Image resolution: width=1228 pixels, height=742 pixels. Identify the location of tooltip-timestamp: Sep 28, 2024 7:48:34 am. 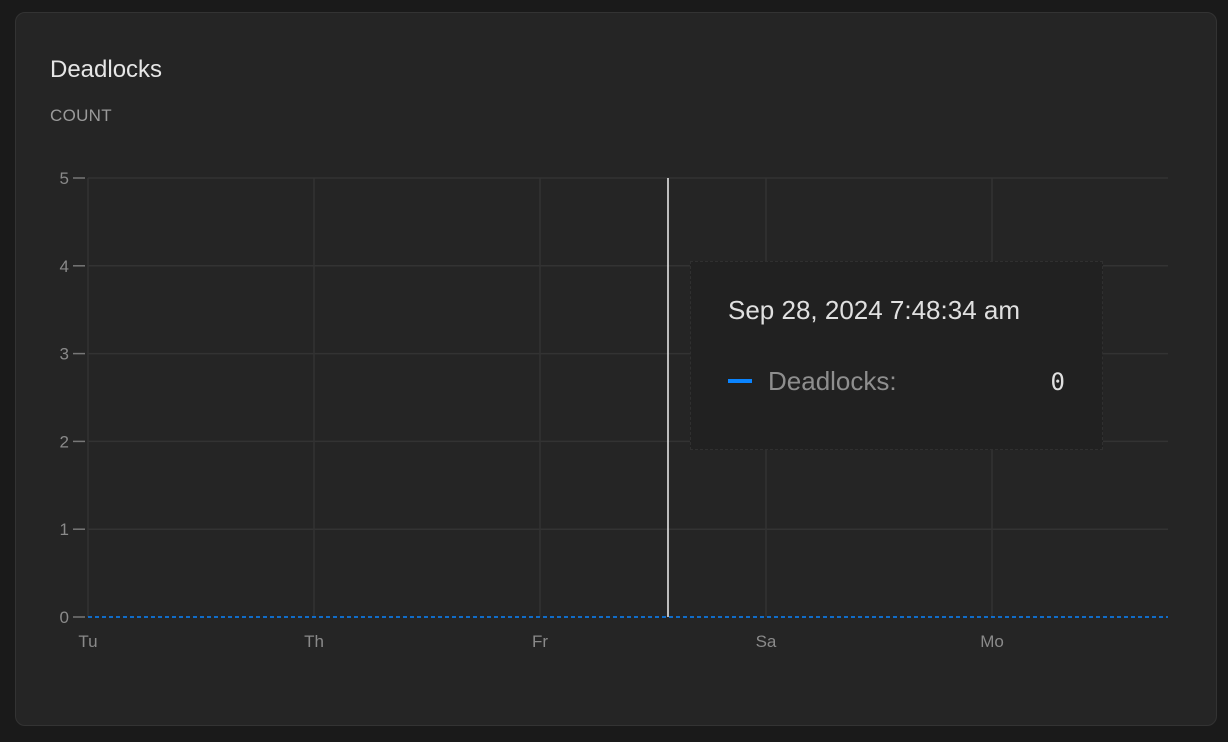
(874, 310).